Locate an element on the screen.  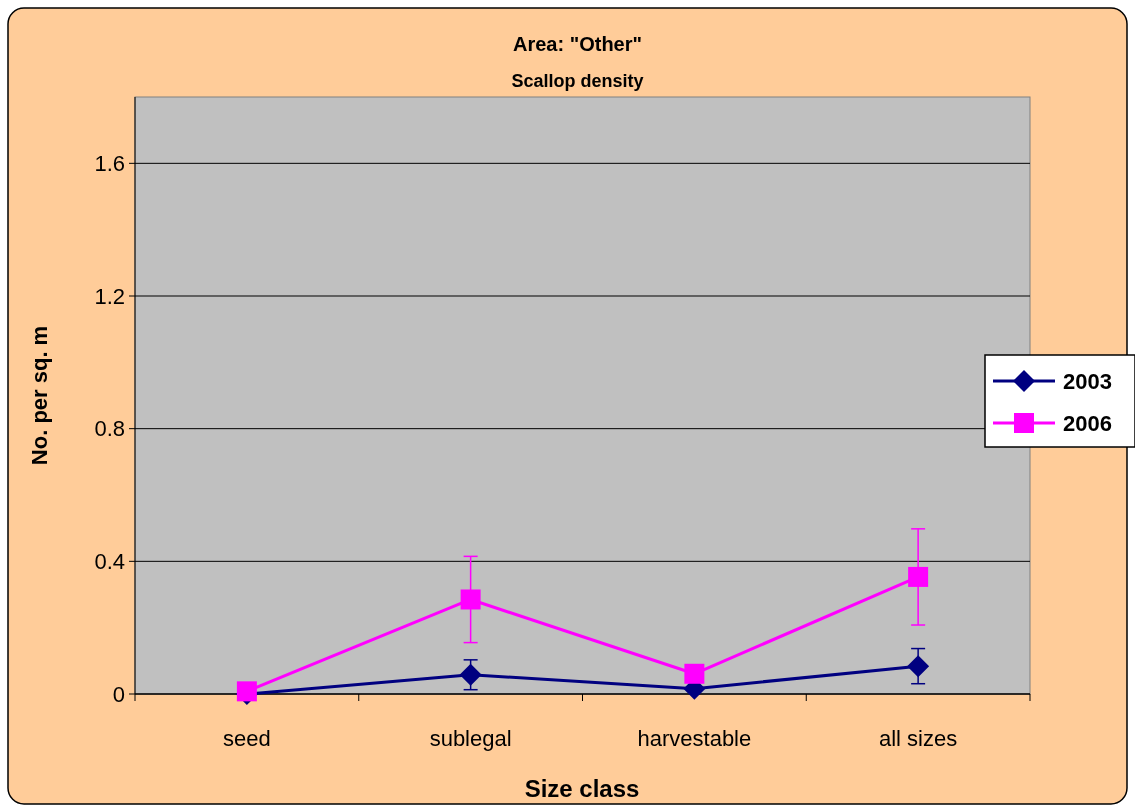
legend-label: 2003 is located at coordinates (1087, 381).